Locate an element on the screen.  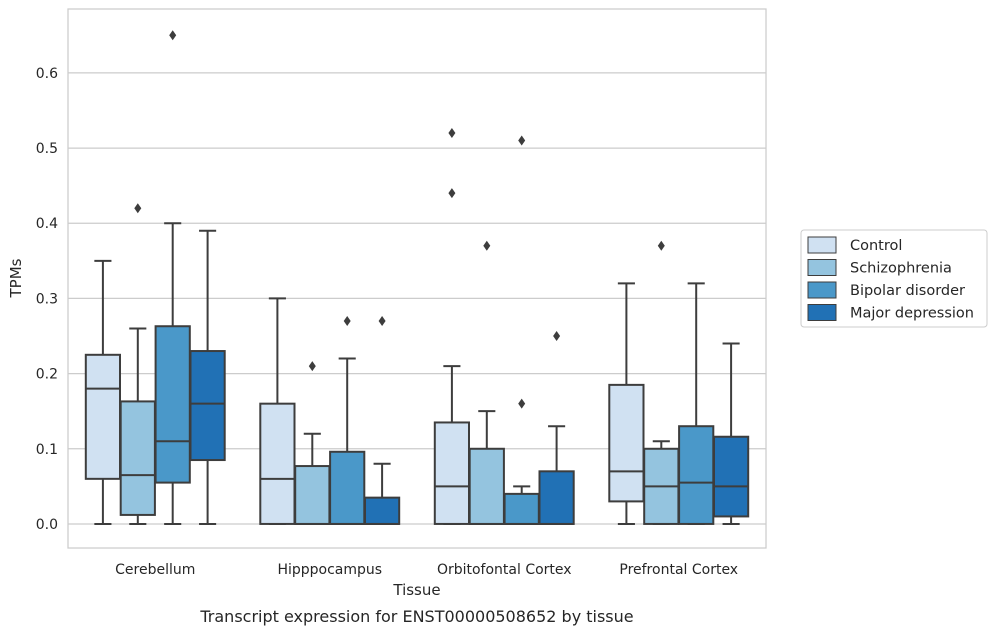
y-tick-labels: 0.0 0.1 0.2 0.3 0.4 0.5 0.6 is located at coordinates (47, 299).